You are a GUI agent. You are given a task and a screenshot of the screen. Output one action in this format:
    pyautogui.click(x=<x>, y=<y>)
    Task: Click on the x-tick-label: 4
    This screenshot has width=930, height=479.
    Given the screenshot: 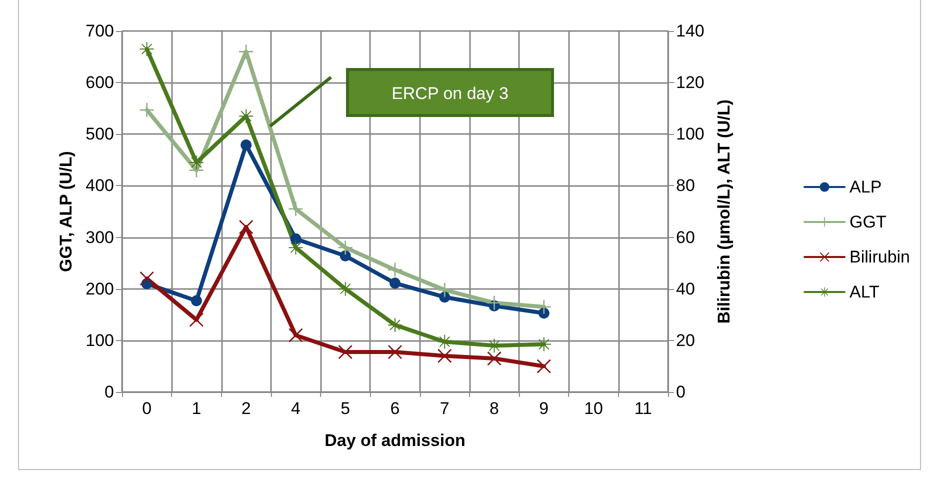 What is the action you would take?
    pyautogui.click(x=295, y=408)
    